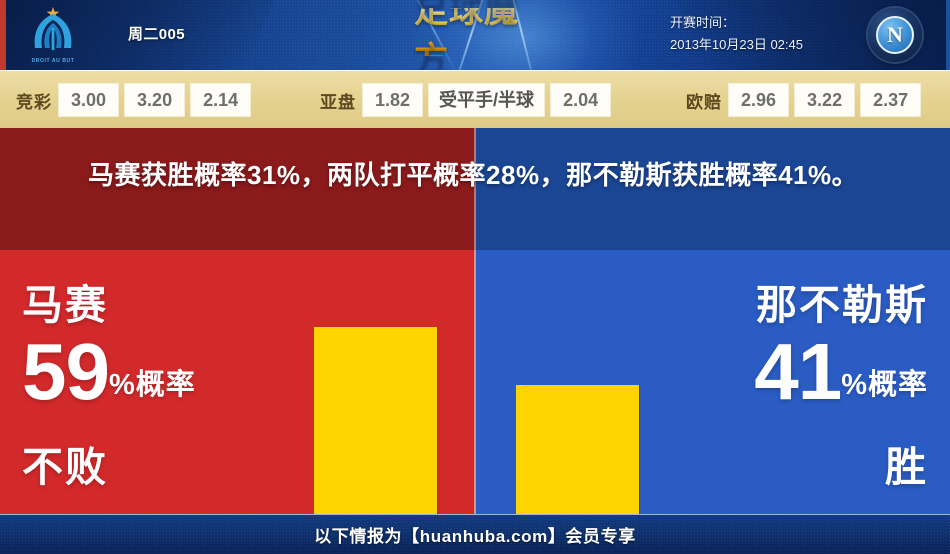 The height and width of the screenshot is (554, 950). I want to click on headline-divider, so click(475, 189).